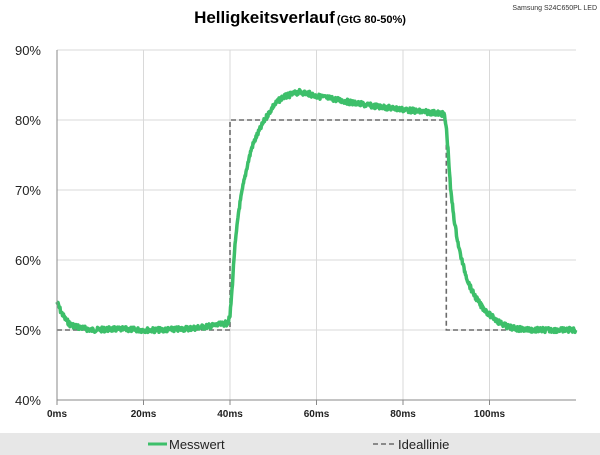 The image size is (600, 455). Describe the element at coordinates (28, 120) in the screenshot. I see `y-tick-label: 80%` at that location.